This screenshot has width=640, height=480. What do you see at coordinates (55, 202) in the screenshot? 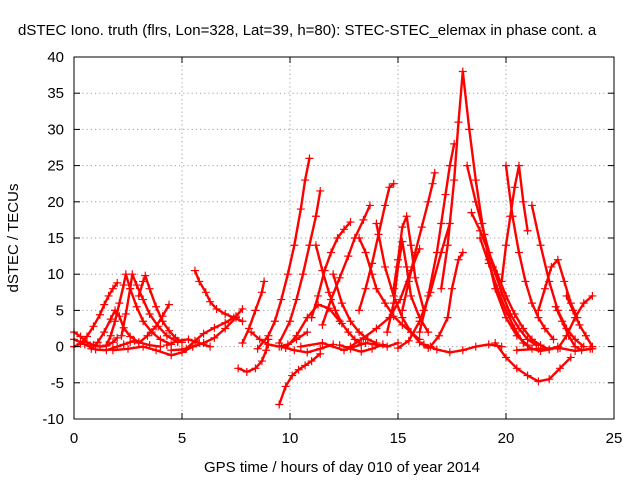
I see `y-tick-label: 20` at bounding box center [55, 202].